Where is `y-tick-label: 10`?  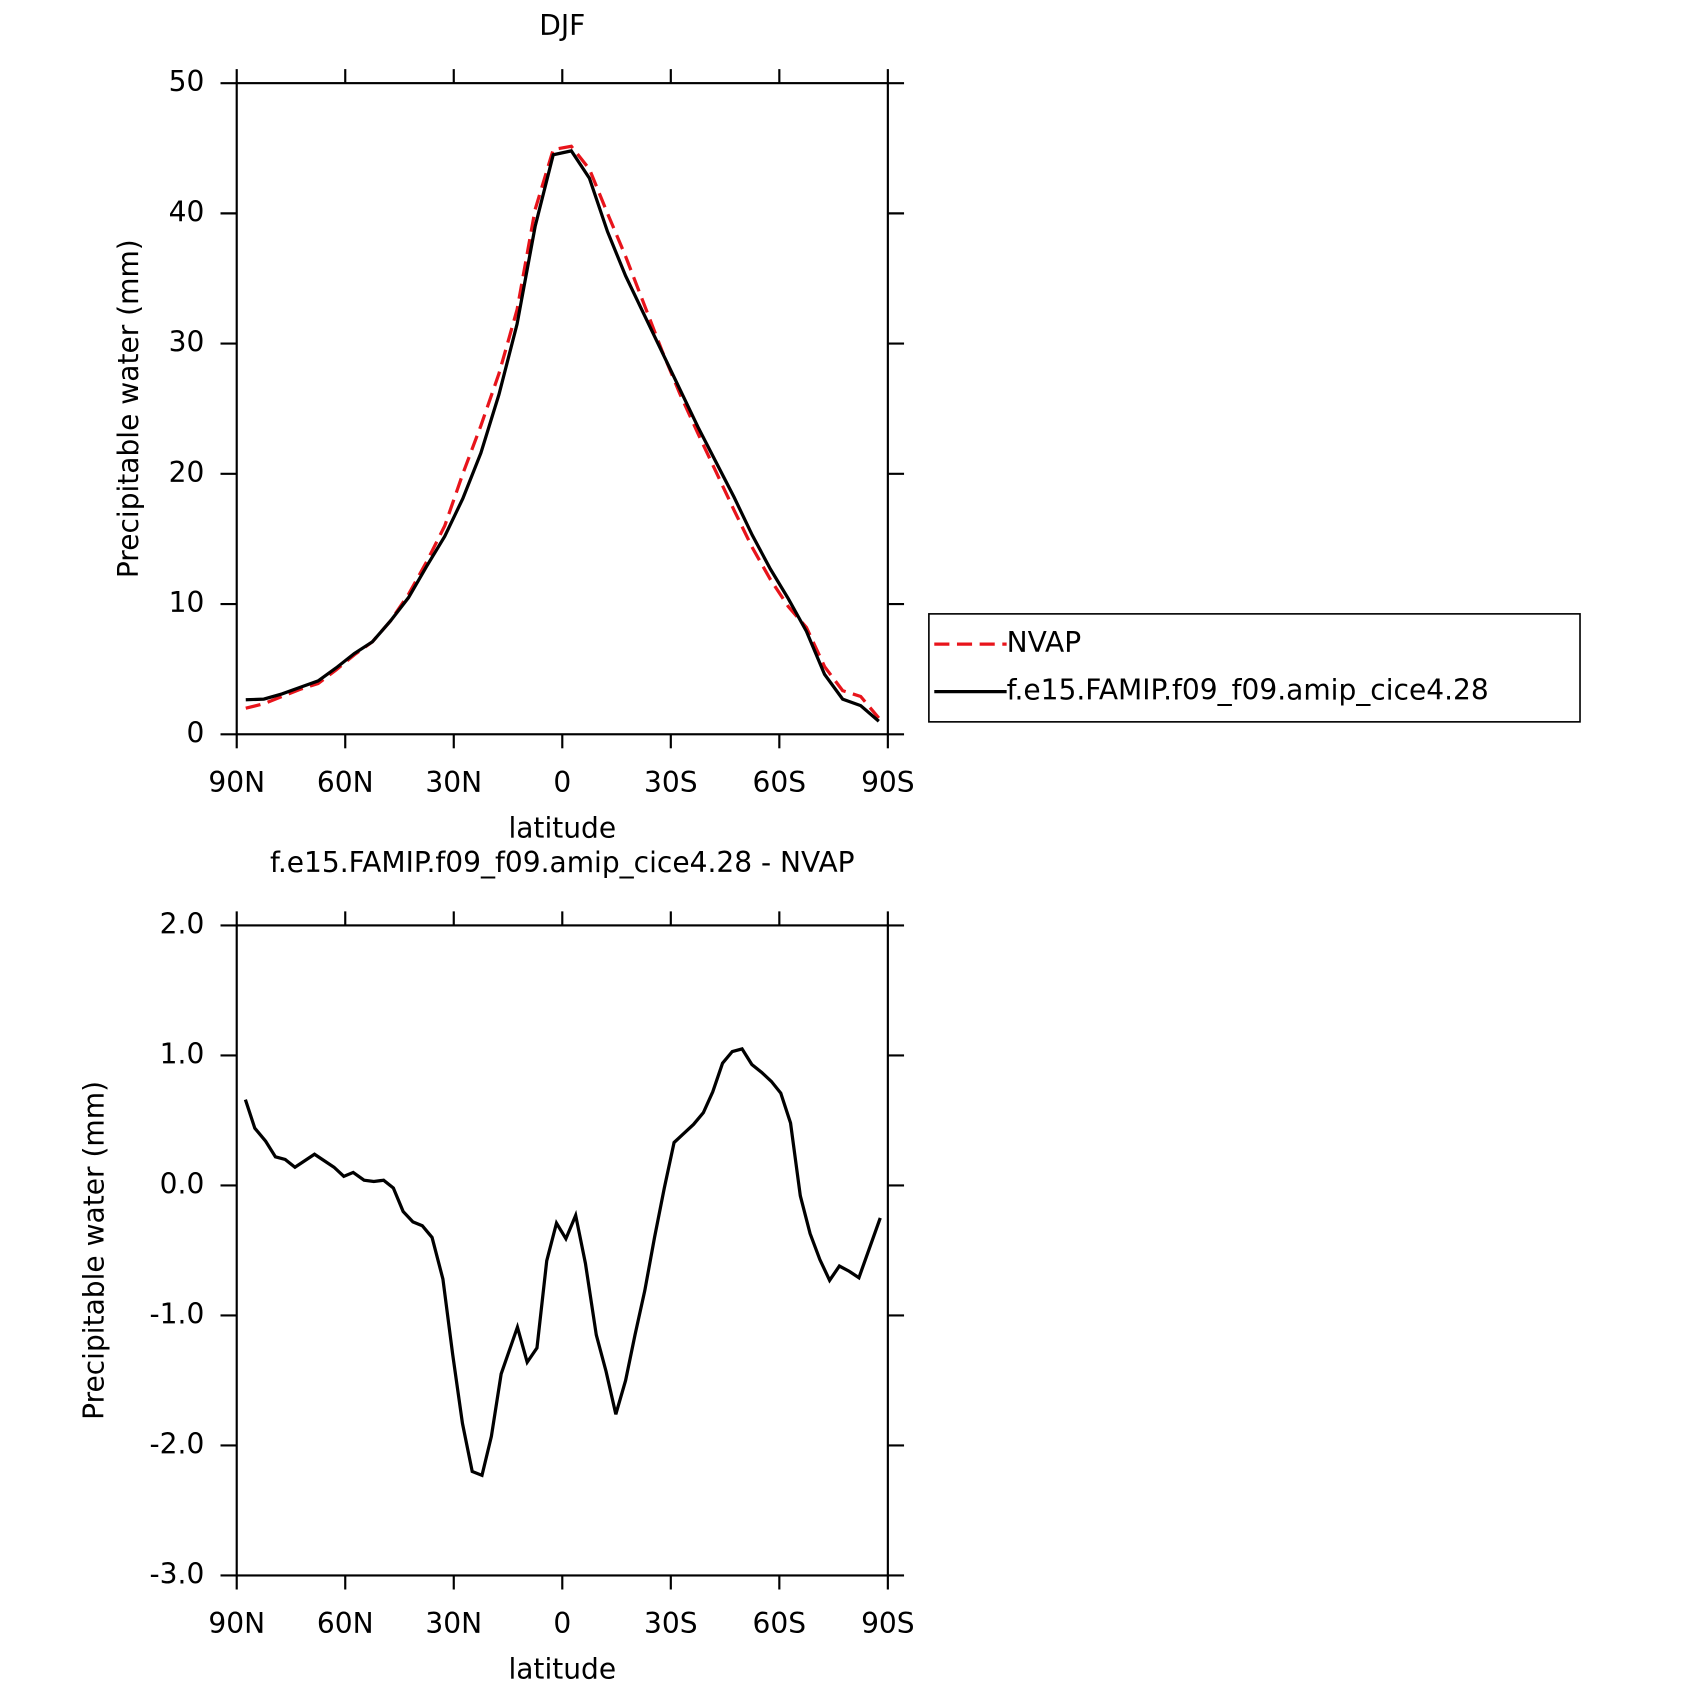
y-tick-label: 10 is located at coordinates (187, 602).